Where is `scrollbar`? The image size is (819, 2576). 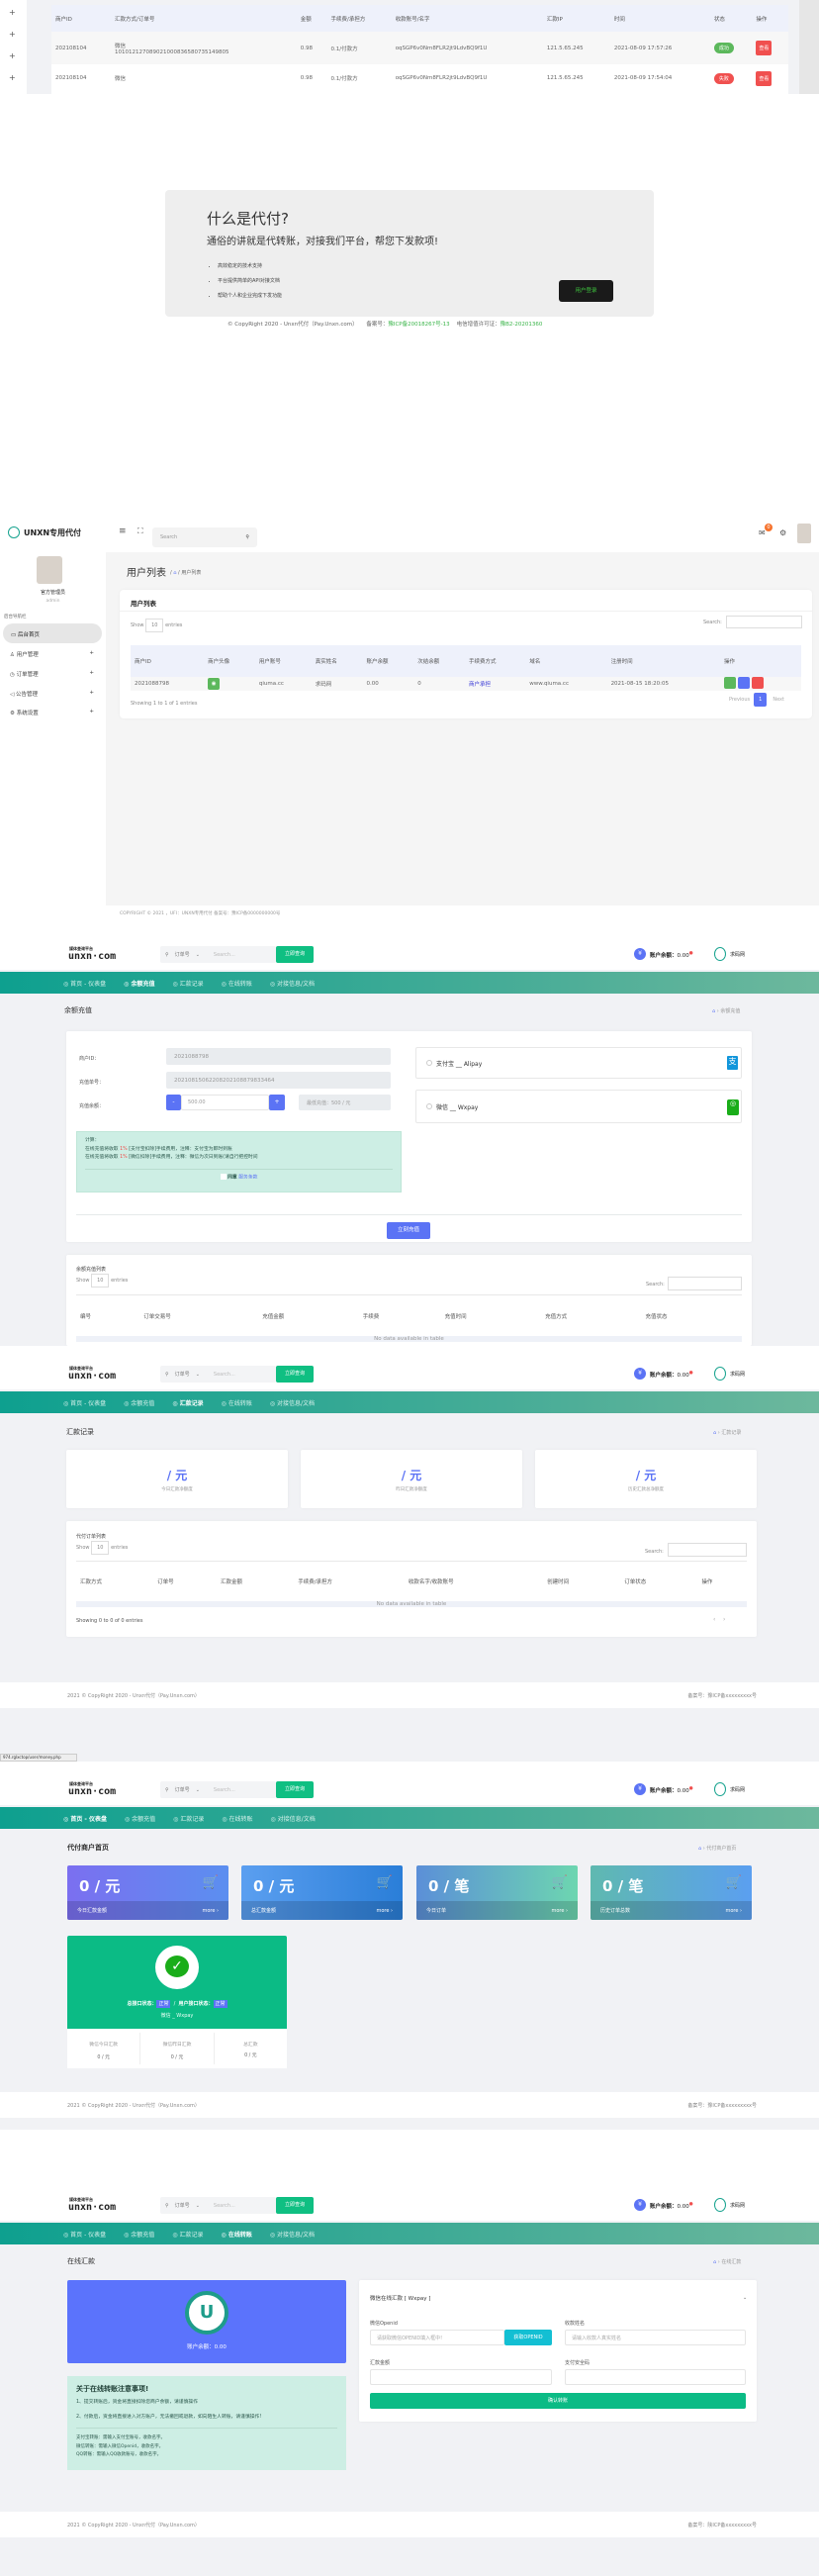 scrollbar is located at coordinates (809, 47).